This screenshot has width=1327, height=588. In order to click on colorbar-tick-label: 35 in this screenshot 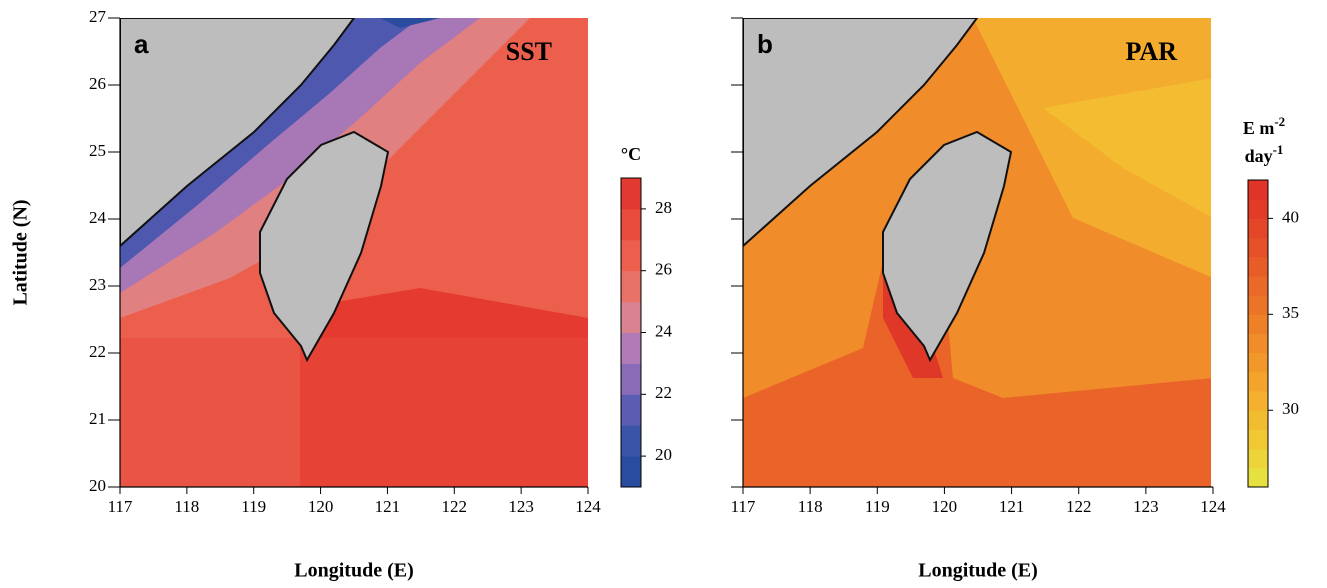, I will do `click(1290, 312)`.